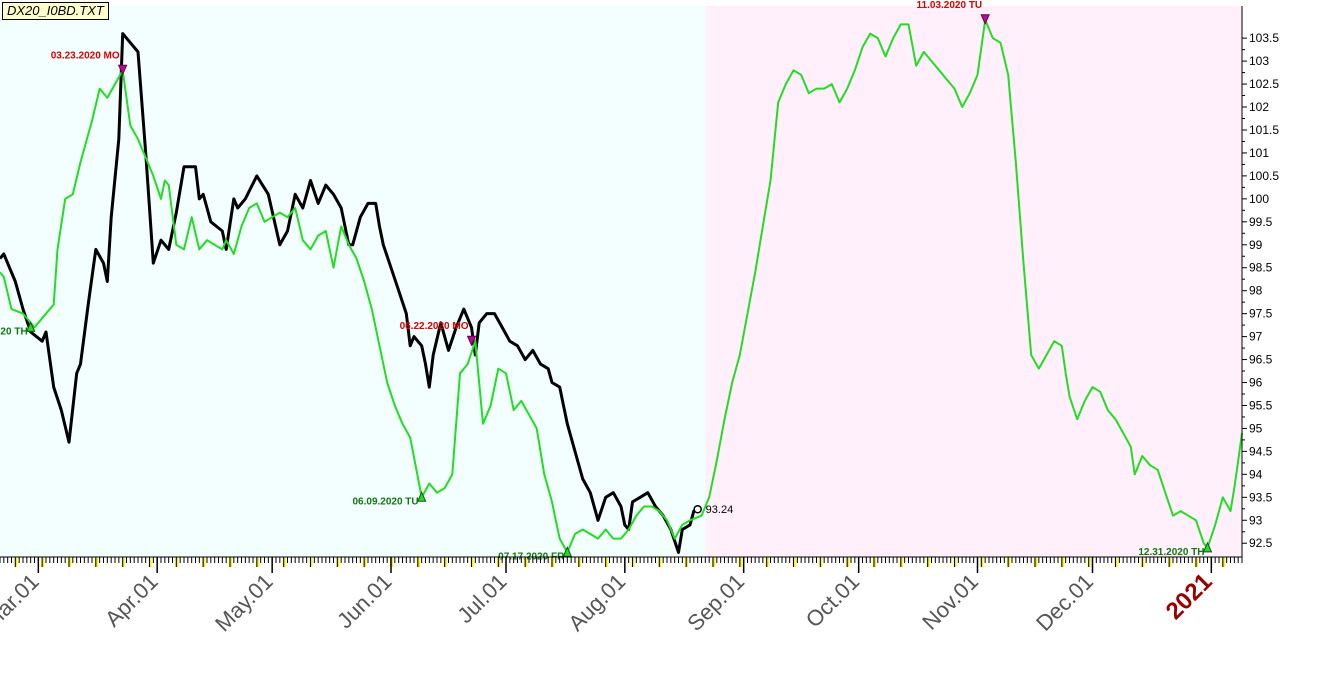 The height and width of the screenshot is (689, 1319). I want to click on top-marker-label-5: 11.03.2020 TU, so click(950, 5).